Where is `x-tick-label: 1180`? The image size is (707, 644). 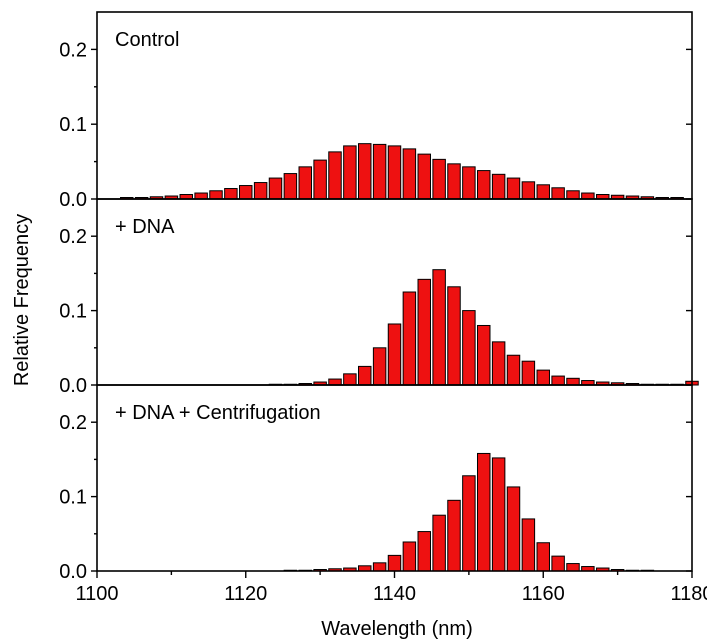
x-tick-label: 1180 is located at coordinates (688, 594).